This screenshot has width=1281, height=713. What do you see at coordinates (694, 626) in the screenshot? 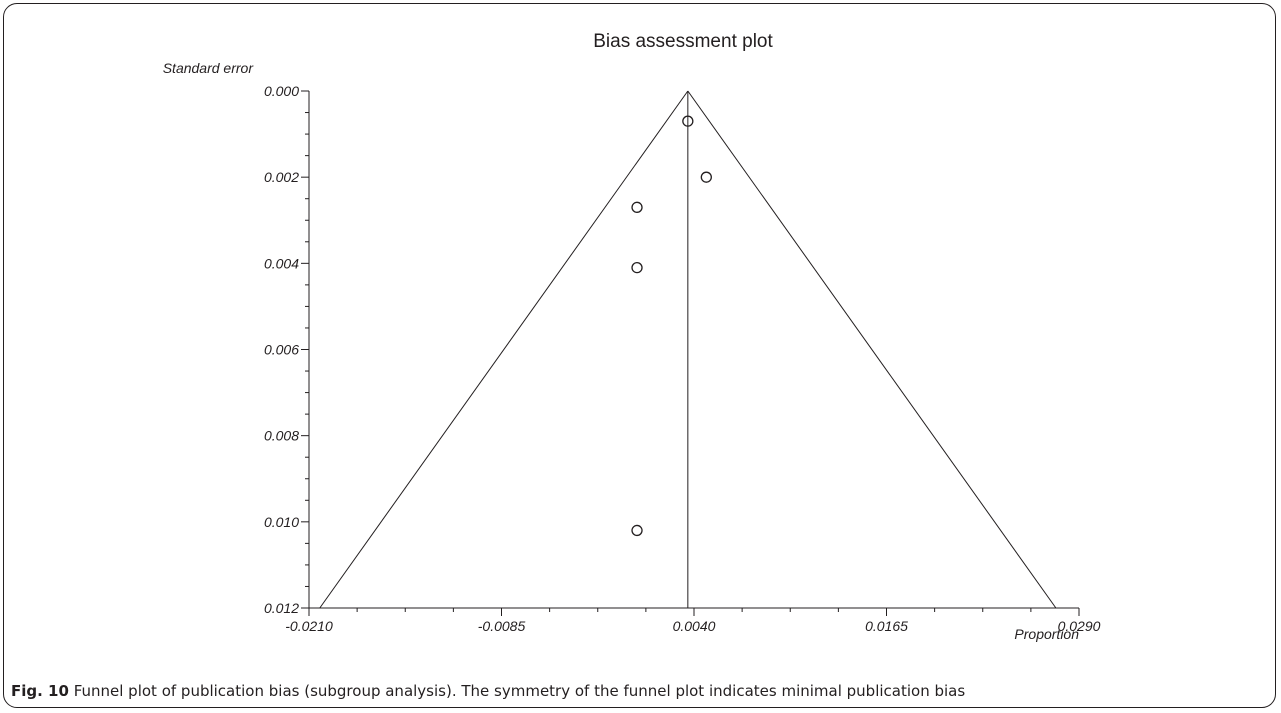
I see `x-tick-label: 0.0040` at bounding box center [694, 626].